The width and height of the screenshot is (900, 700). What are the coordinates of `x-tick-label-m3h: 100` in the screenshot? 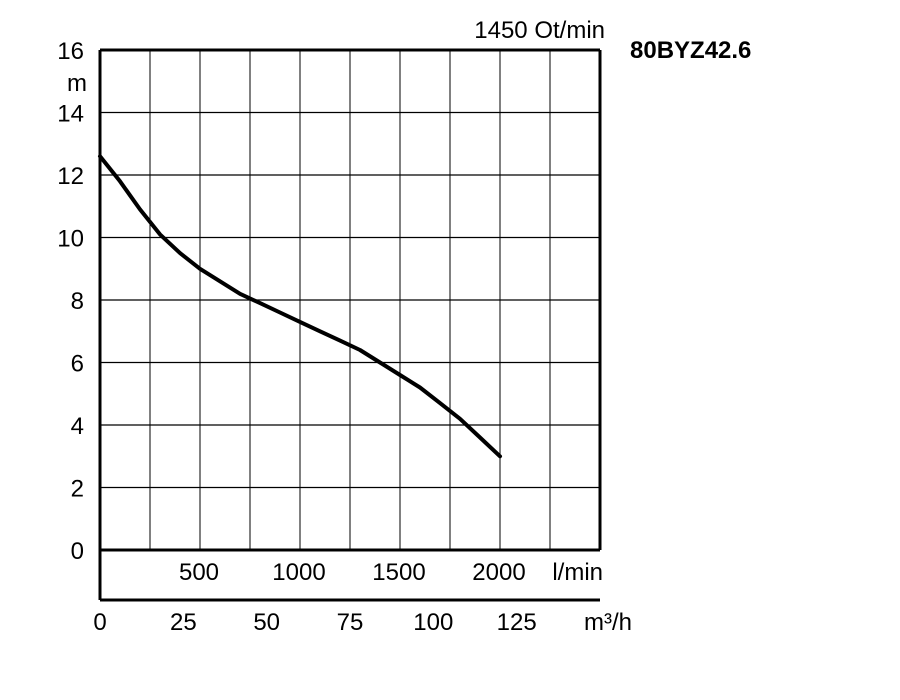 It's located at (433, 622).